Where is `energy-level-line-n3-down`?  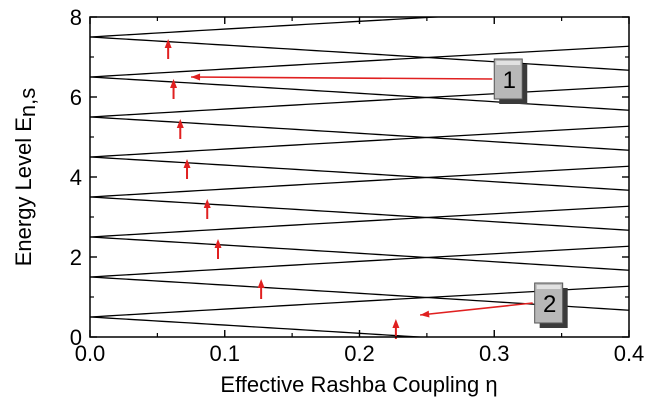
energy-level-line-n3-down is located at coordinates (359, 213).